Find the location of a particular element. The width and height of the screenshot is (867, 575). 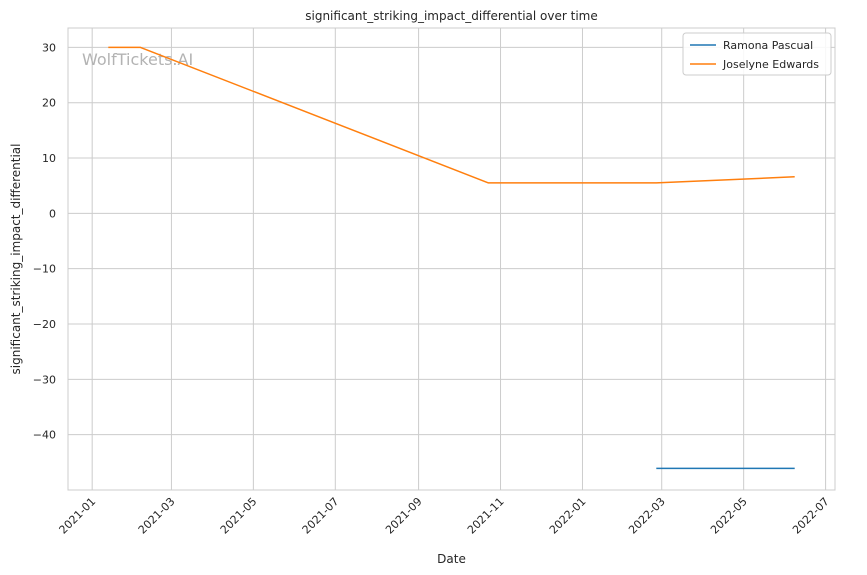

y-tick-label: −40 is located at coordinates (44, 435).